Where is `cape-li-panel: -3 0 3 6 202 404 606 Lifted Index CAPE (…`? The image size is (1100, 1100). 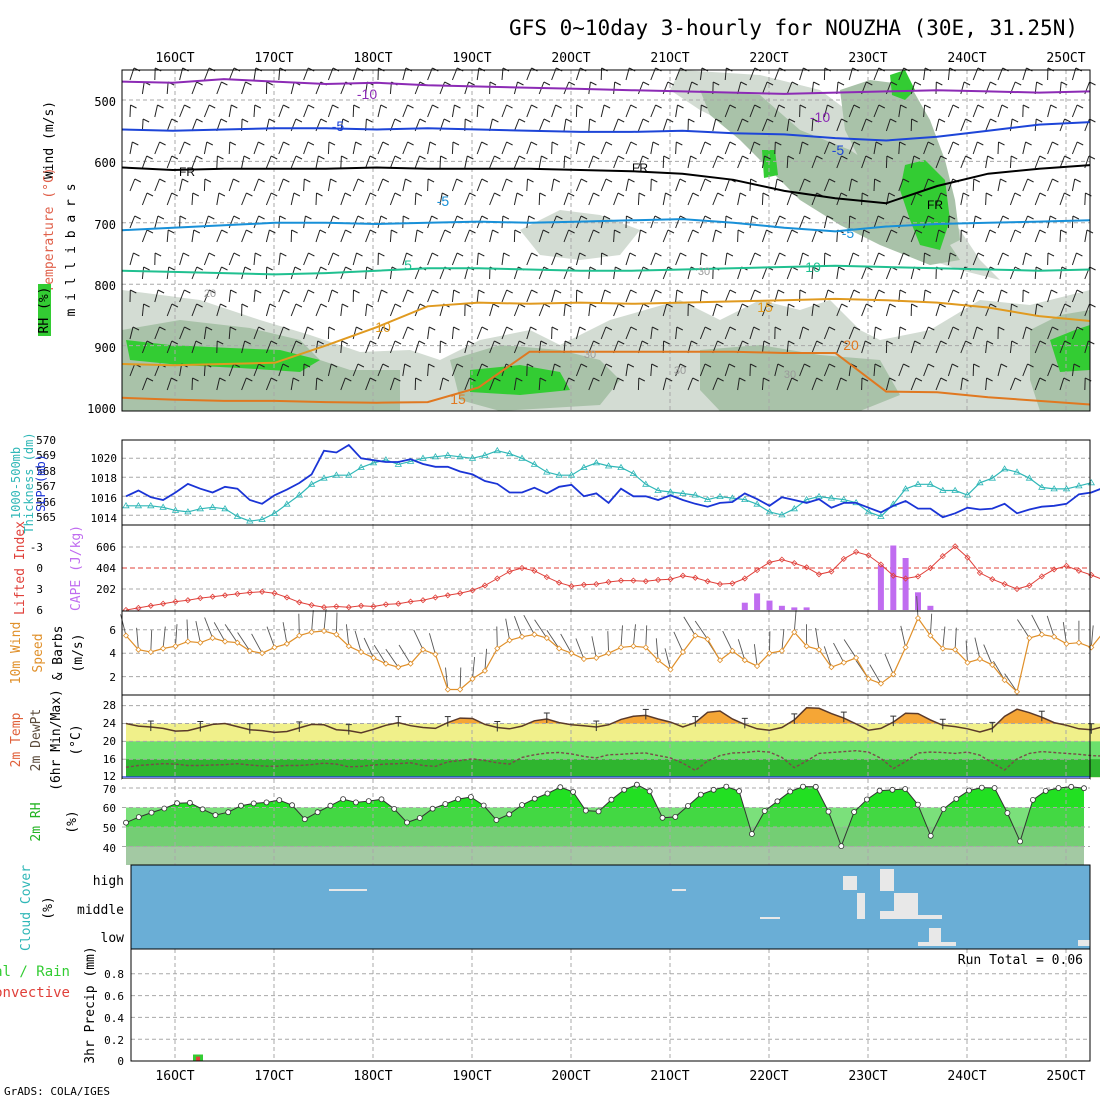
cape-li-panel: -3 0 3 6 202 404 606 Lifted Index CAPE (… is located at coordinates (556, 569).